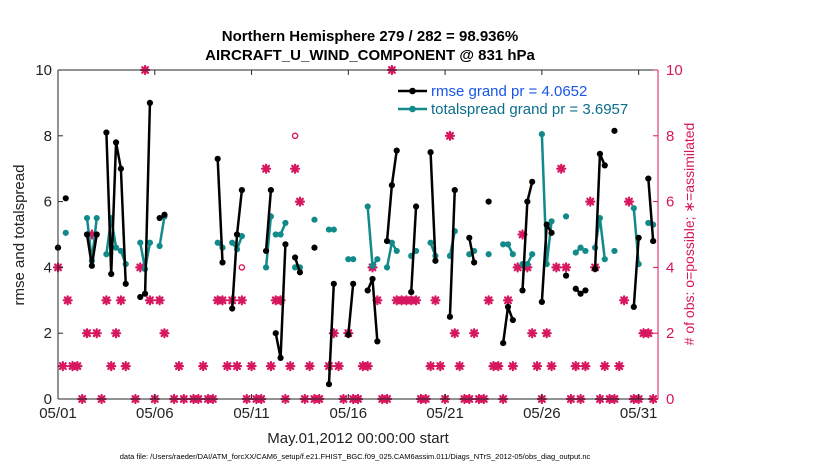  What do you see at coordinates (358, 438) in the screenshot?
I see `x-axis-label: May.01,2012 00:00:00 start` at bounding box center [358, 438].